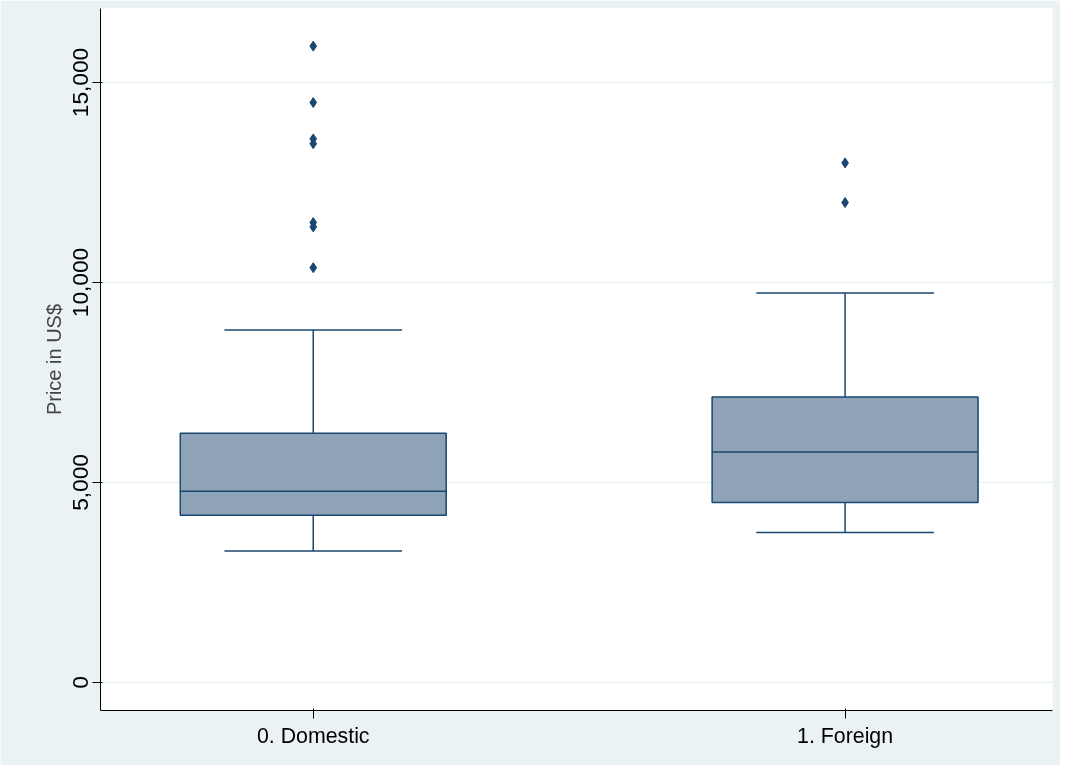 Image resolution: width=1068 pixels, height=773 pixels. What do you see at coordinates (845, 735) in the screenshot?
I see `x-tick-label: 1. Foreign` at bounding box center [845, 735].